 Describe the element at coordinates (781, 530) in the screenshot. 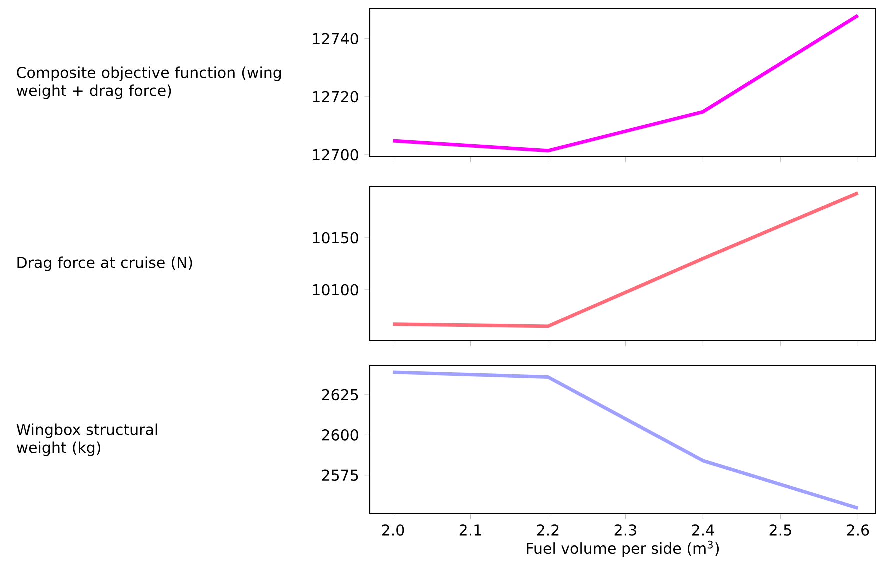

I see `x-tick-label: 2.5` at that location.